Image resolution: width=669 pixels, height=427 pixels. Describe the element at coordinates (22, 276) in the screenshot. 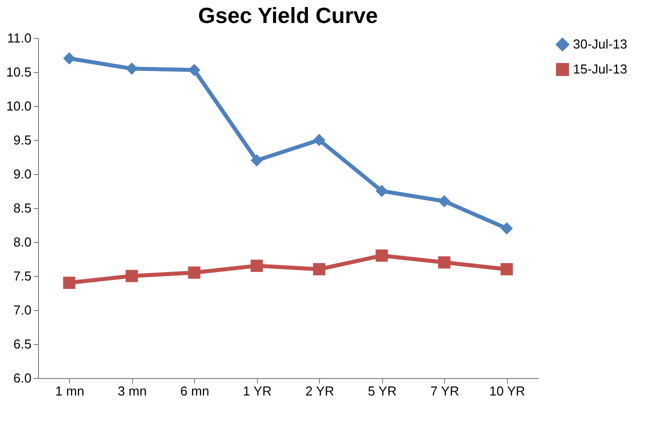

I see `y-tick-label: 7.5` at that location.